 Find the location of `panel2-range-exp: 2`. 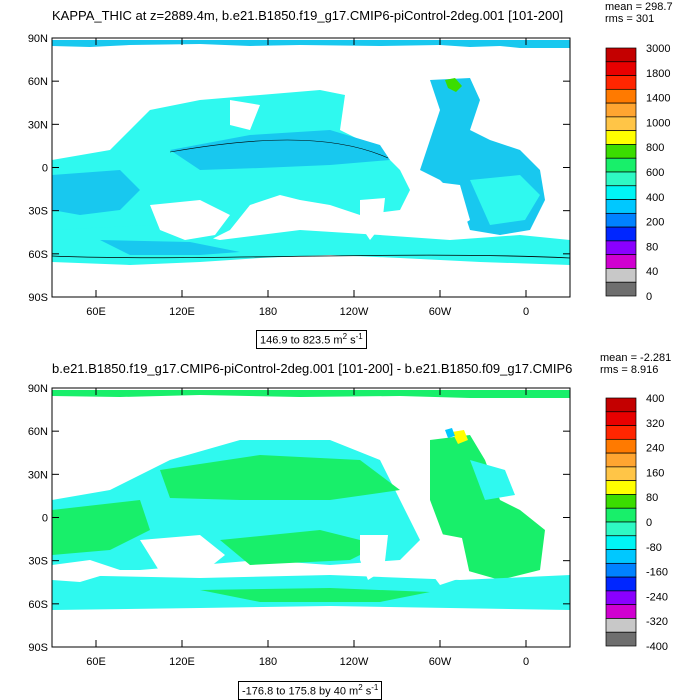

panel2-range-exp: 2 is located at coordinates (360, 687).